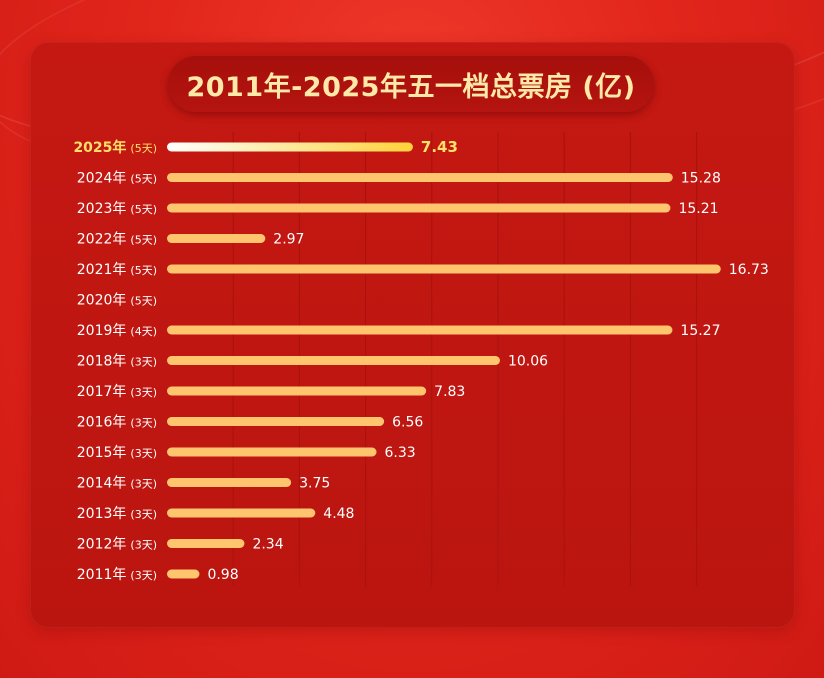  I want to click on category-label: 2011年 (3天), so click(117, 575).